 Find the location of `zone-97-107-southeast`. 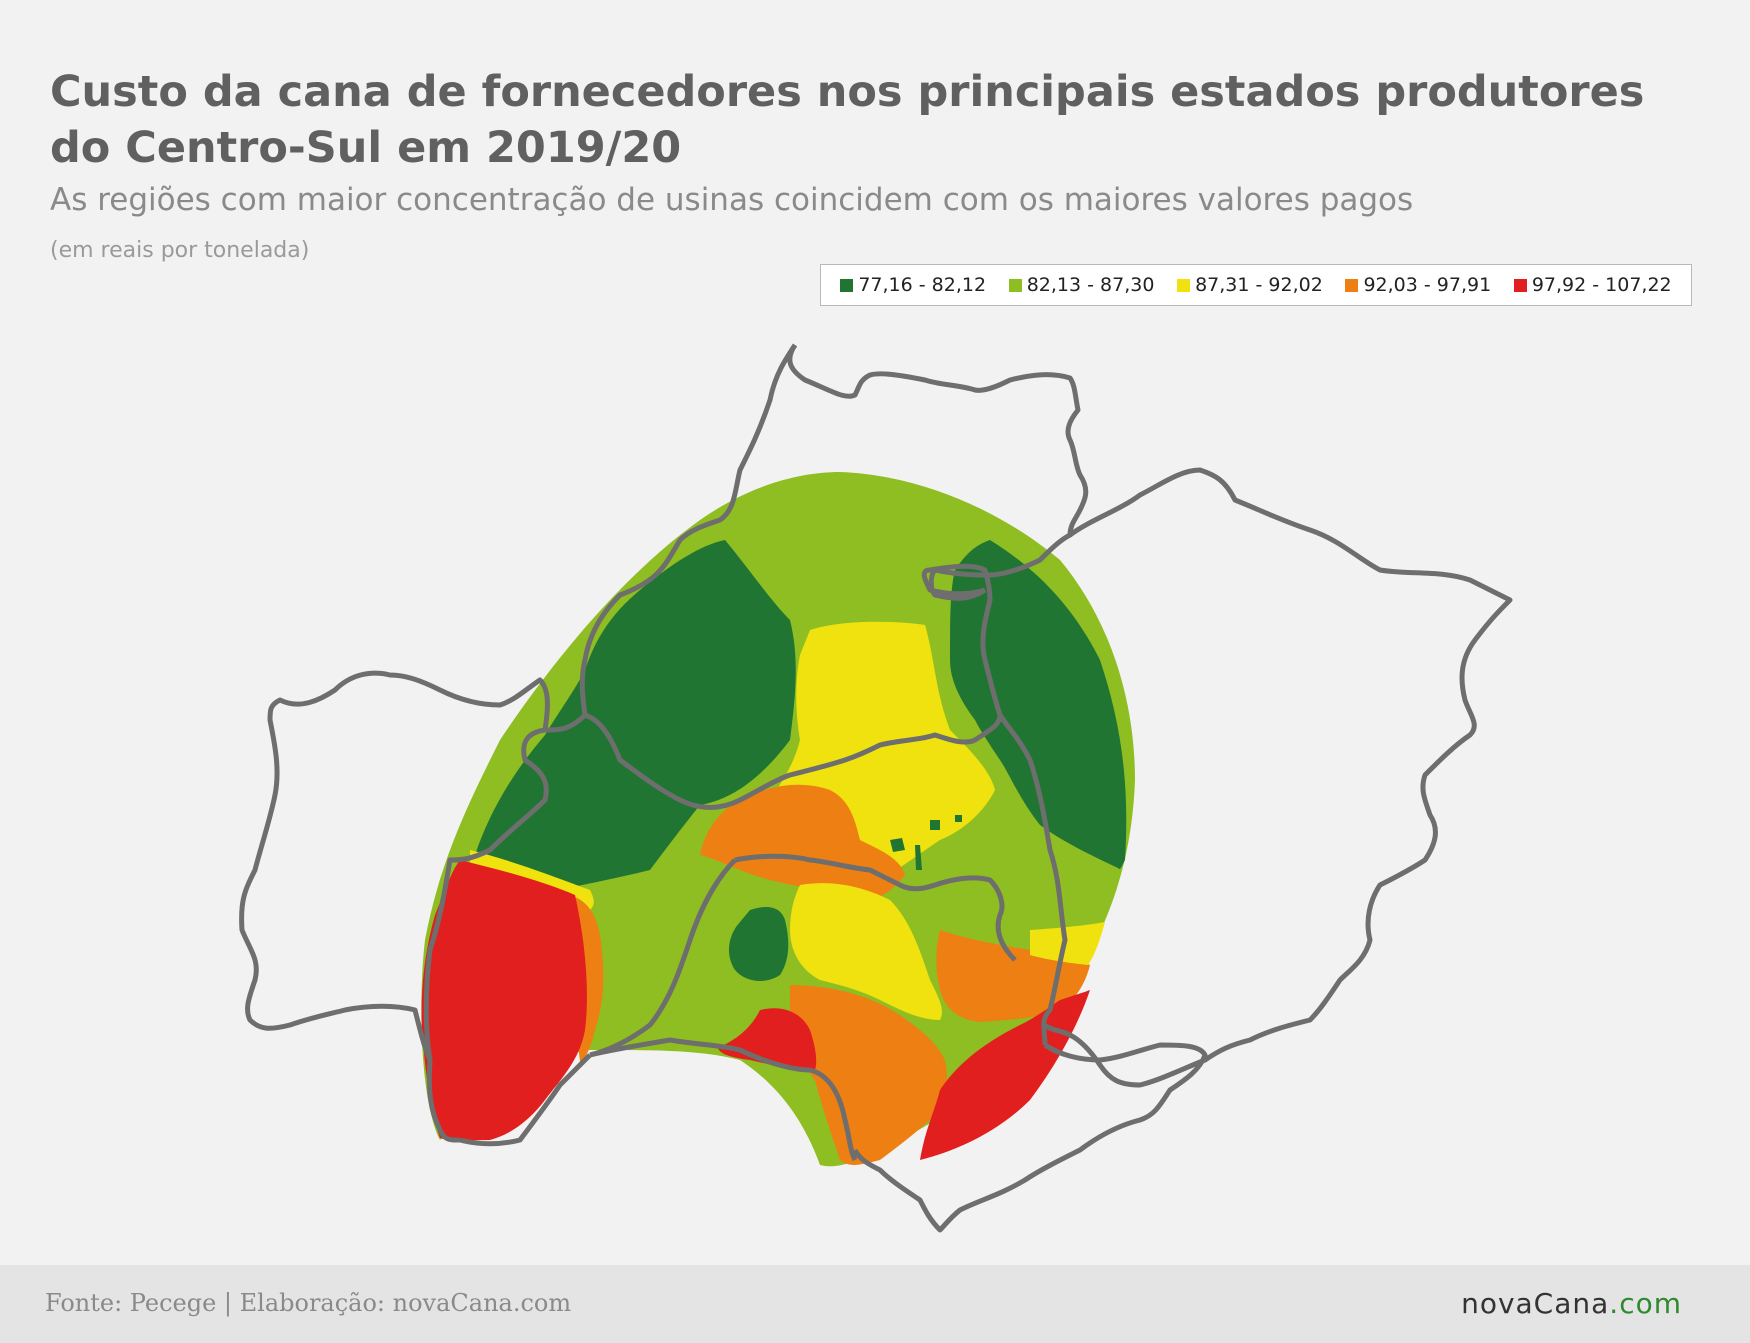

zone-97-107-southeast is located at coordinates (1005, 1075).